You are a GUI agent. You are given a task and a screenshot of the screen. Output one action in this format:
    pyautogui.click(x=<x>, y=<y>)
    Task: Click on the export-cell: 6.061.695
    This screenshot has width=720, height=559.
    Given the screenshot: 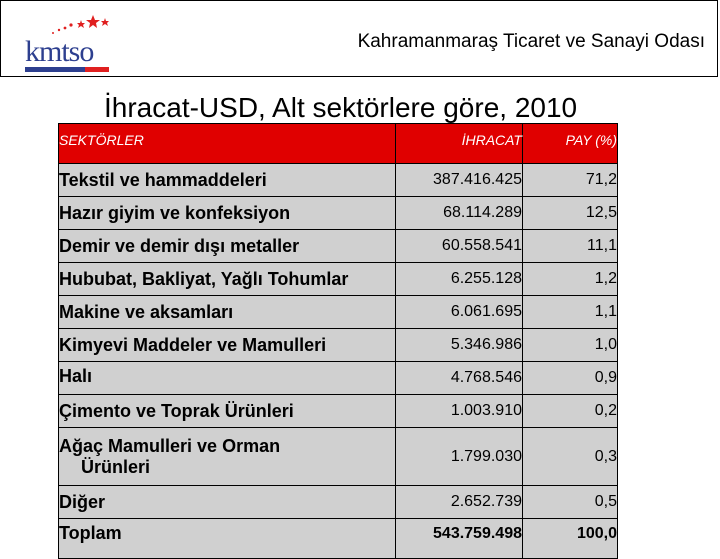 What is the action you would take?
    pyautogui.click(x=459, y=312)
    